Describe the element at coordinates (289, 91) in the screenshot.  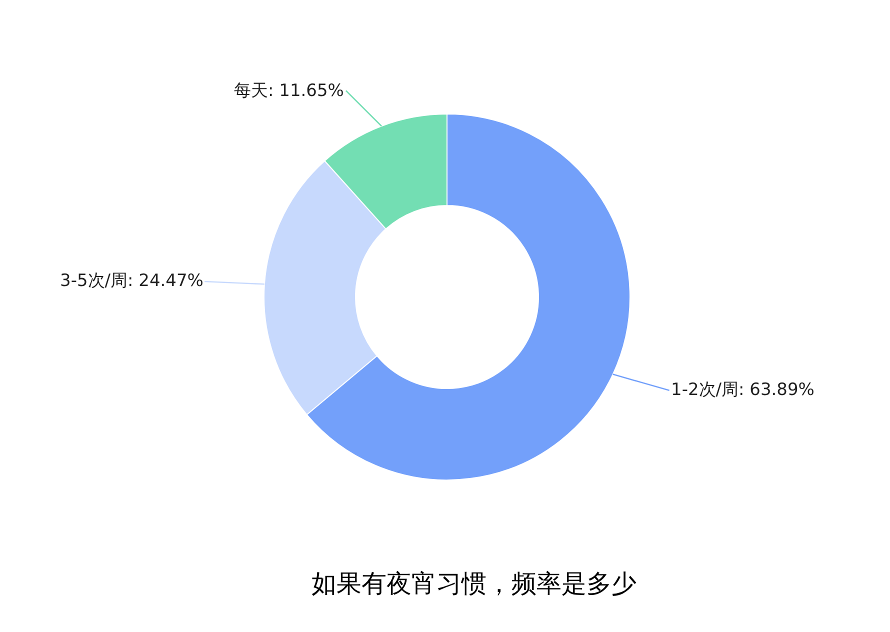
I see `slice-label: 每天: 11.65%` at that location.